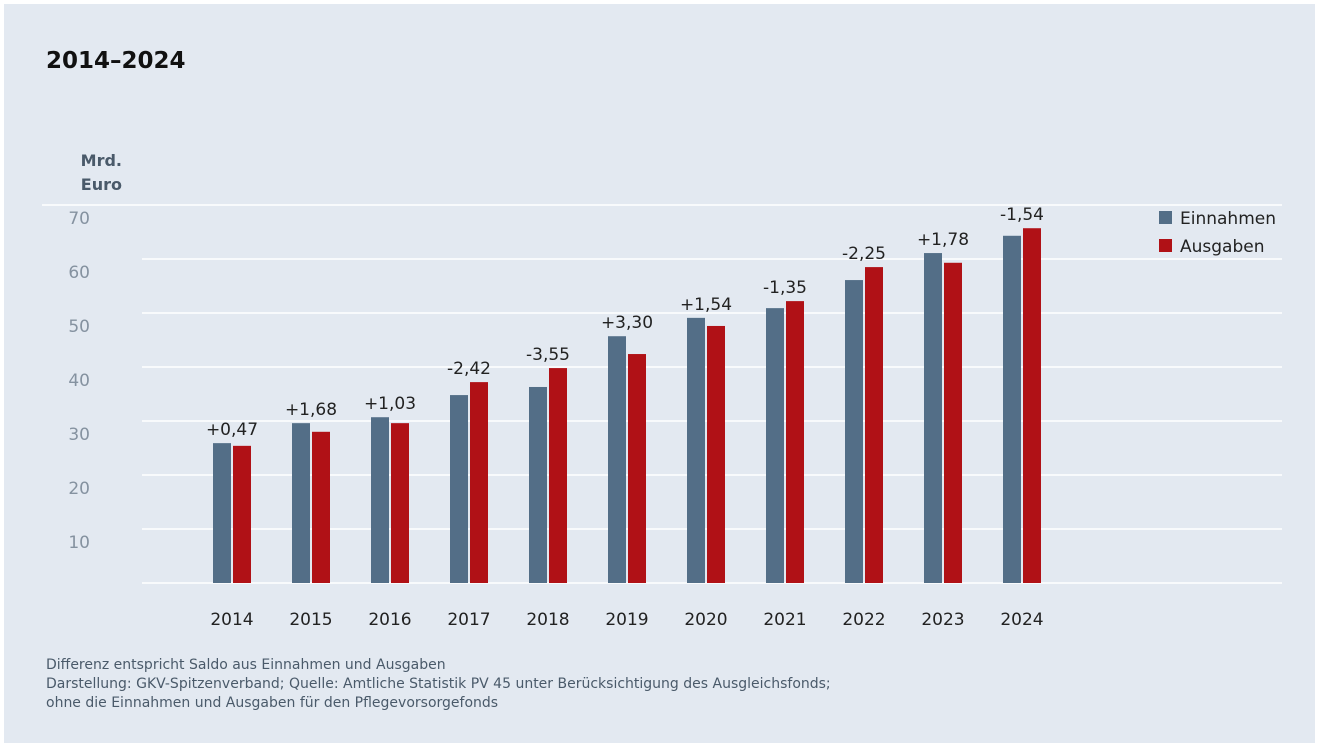 This screenshot has height=747, width=1318. Describe the element at coordinates (469, 369) in the screenshot. I see `data-label: -2,42` at that location.